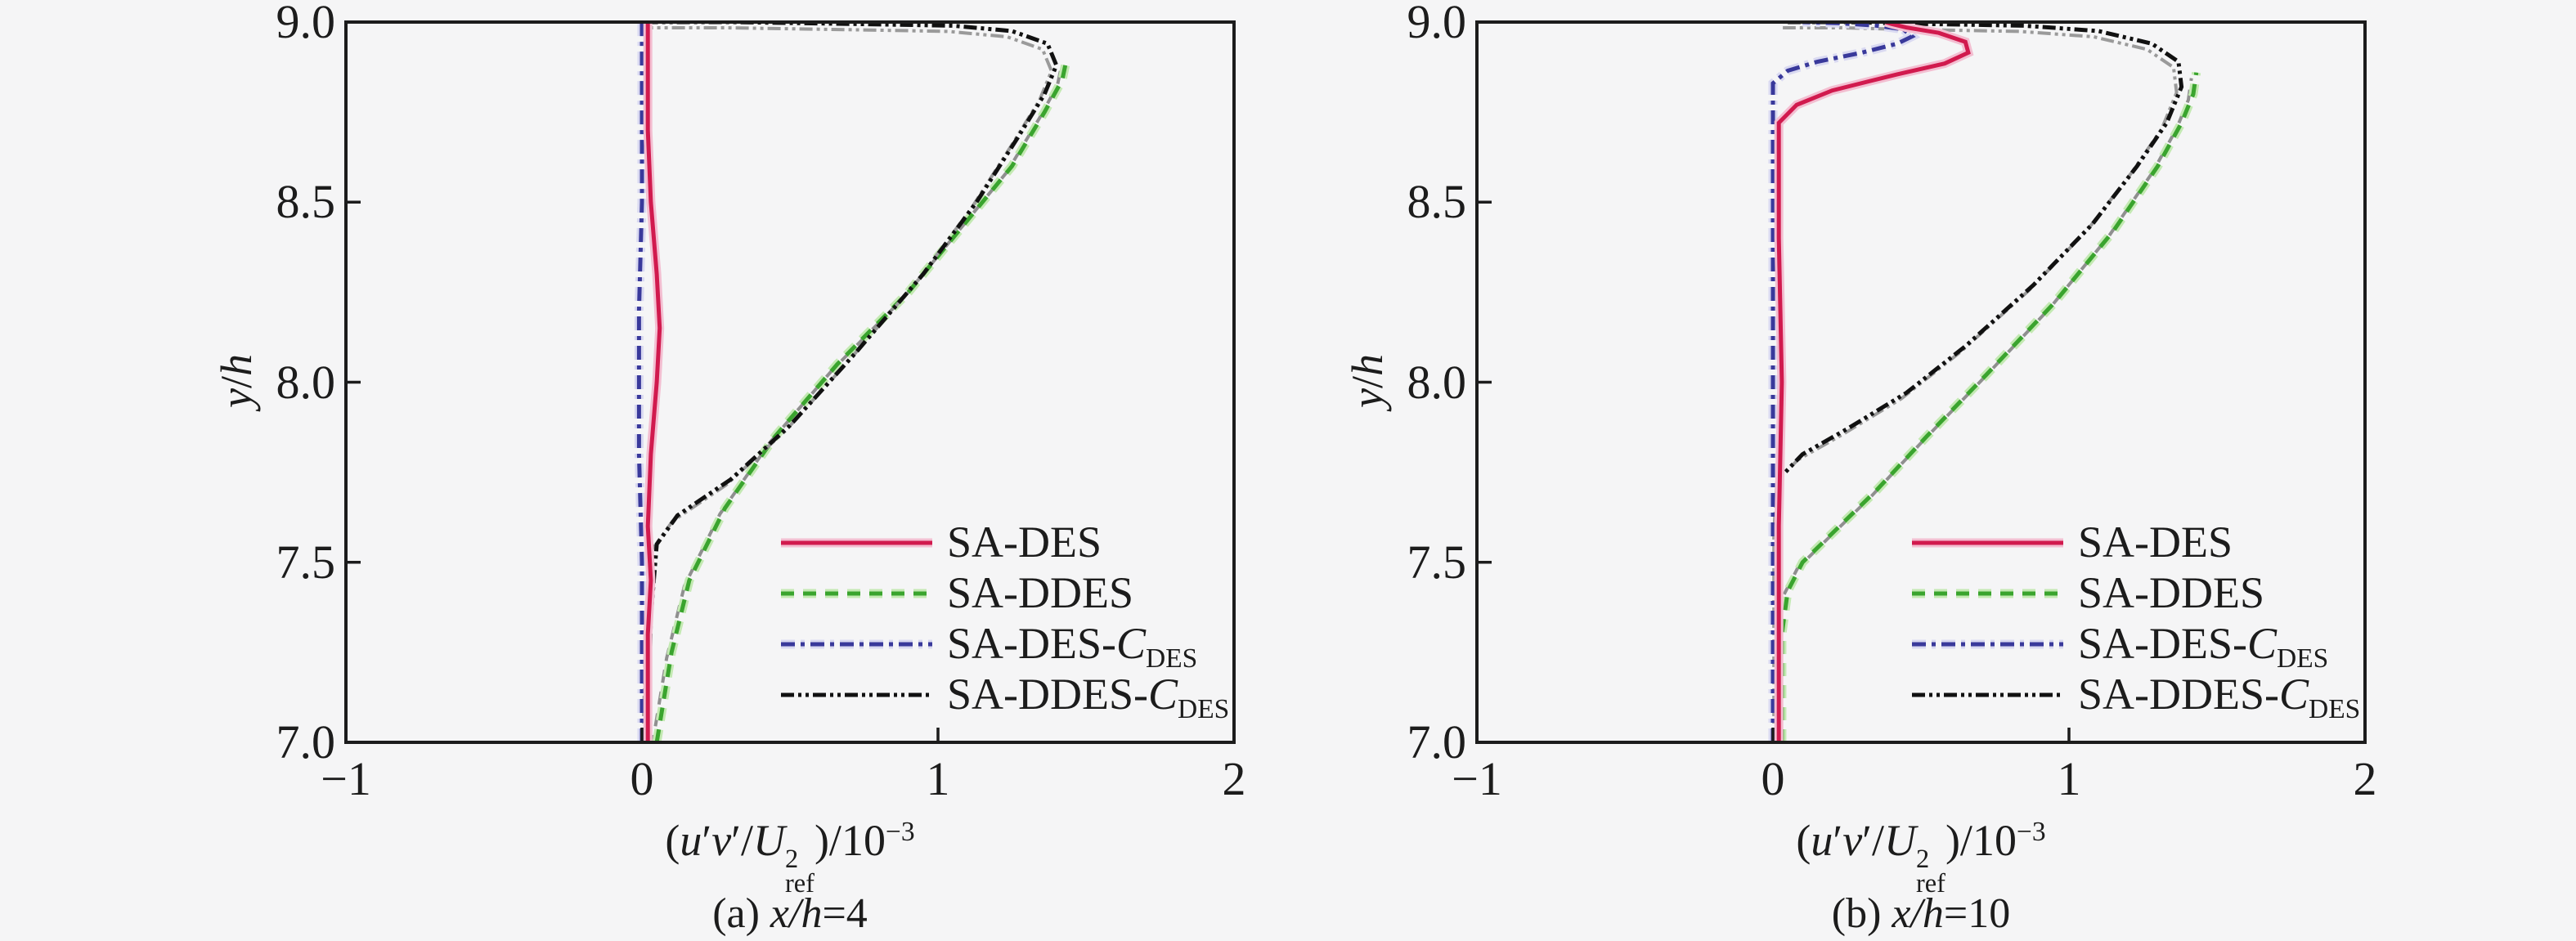  I want to click on plot-a-curves, so click(852, 382).